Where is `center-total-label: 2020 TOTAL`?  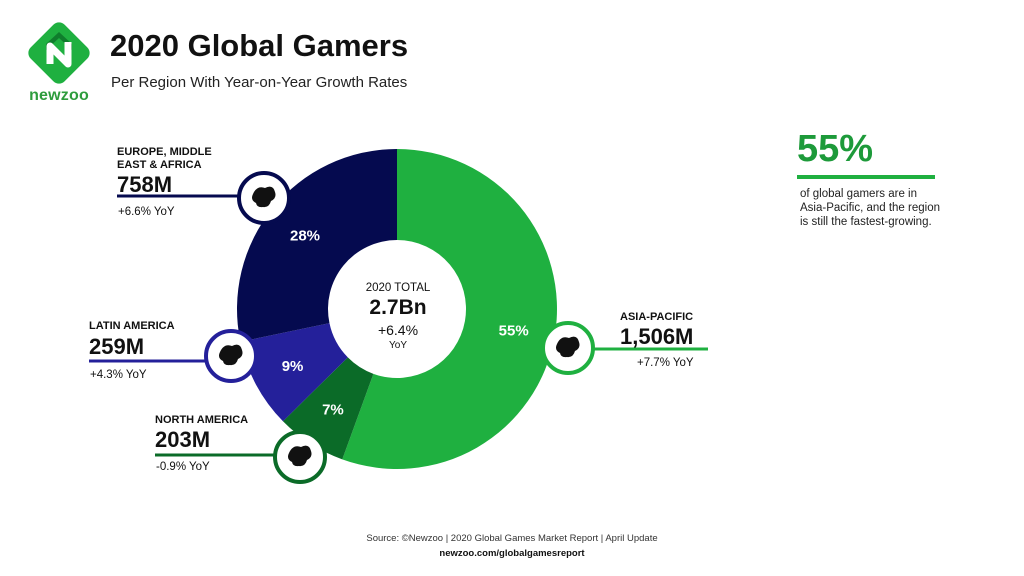
center-total-label: 2020 TOTAL is located at coordinates (398, 288).